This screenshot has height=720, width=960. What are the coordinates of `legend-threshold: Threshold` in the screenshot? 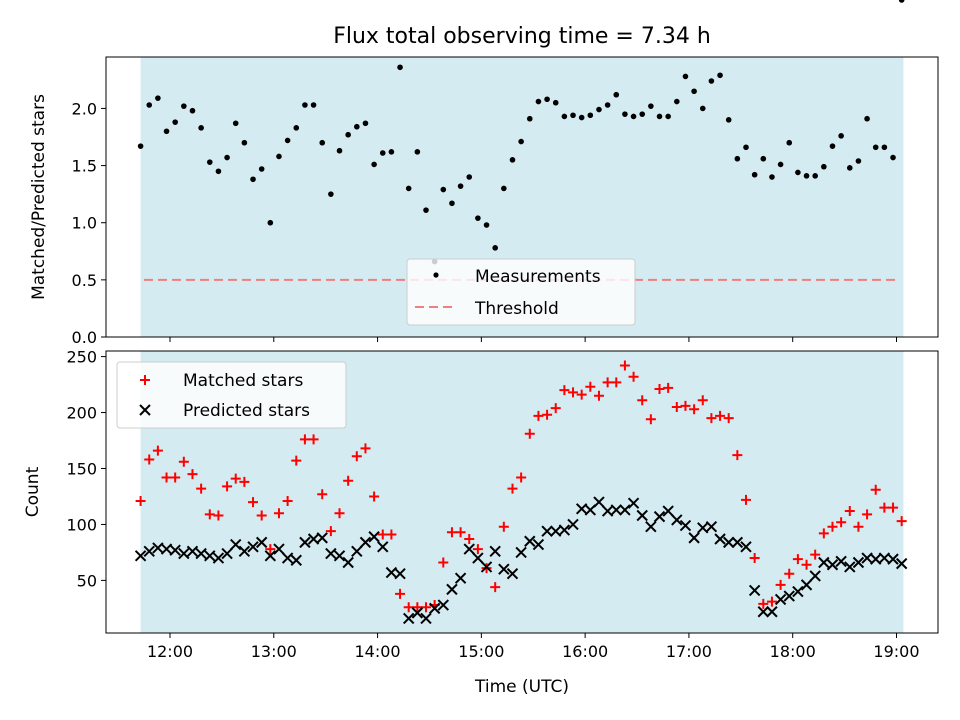 It's located at (516, 309).